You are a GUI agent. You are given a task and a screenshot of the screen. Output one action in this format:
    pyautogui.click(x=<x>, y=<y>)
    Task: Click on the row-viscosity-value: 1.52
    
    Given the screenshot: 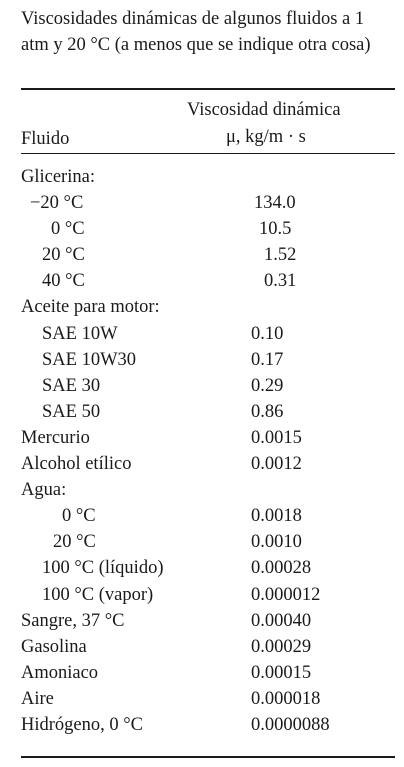 What is the action you would take?
    pyautogui.click(x=280, y=255)
    